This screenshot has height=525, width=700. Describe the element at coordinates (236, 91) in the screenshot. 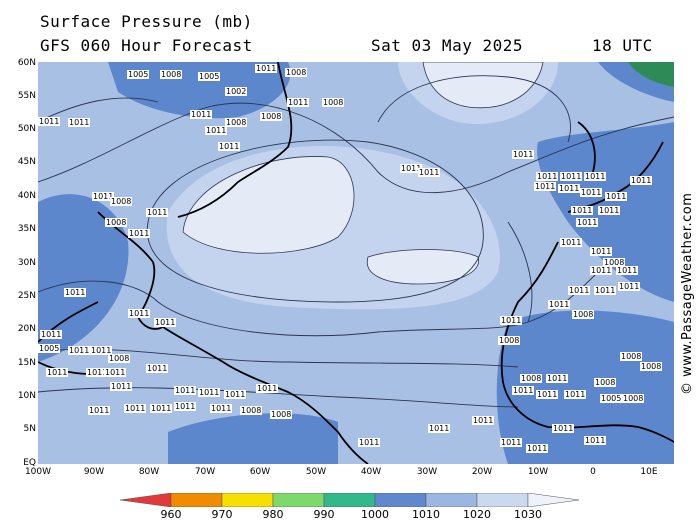

I see `pressure-label: 1002` at that location.